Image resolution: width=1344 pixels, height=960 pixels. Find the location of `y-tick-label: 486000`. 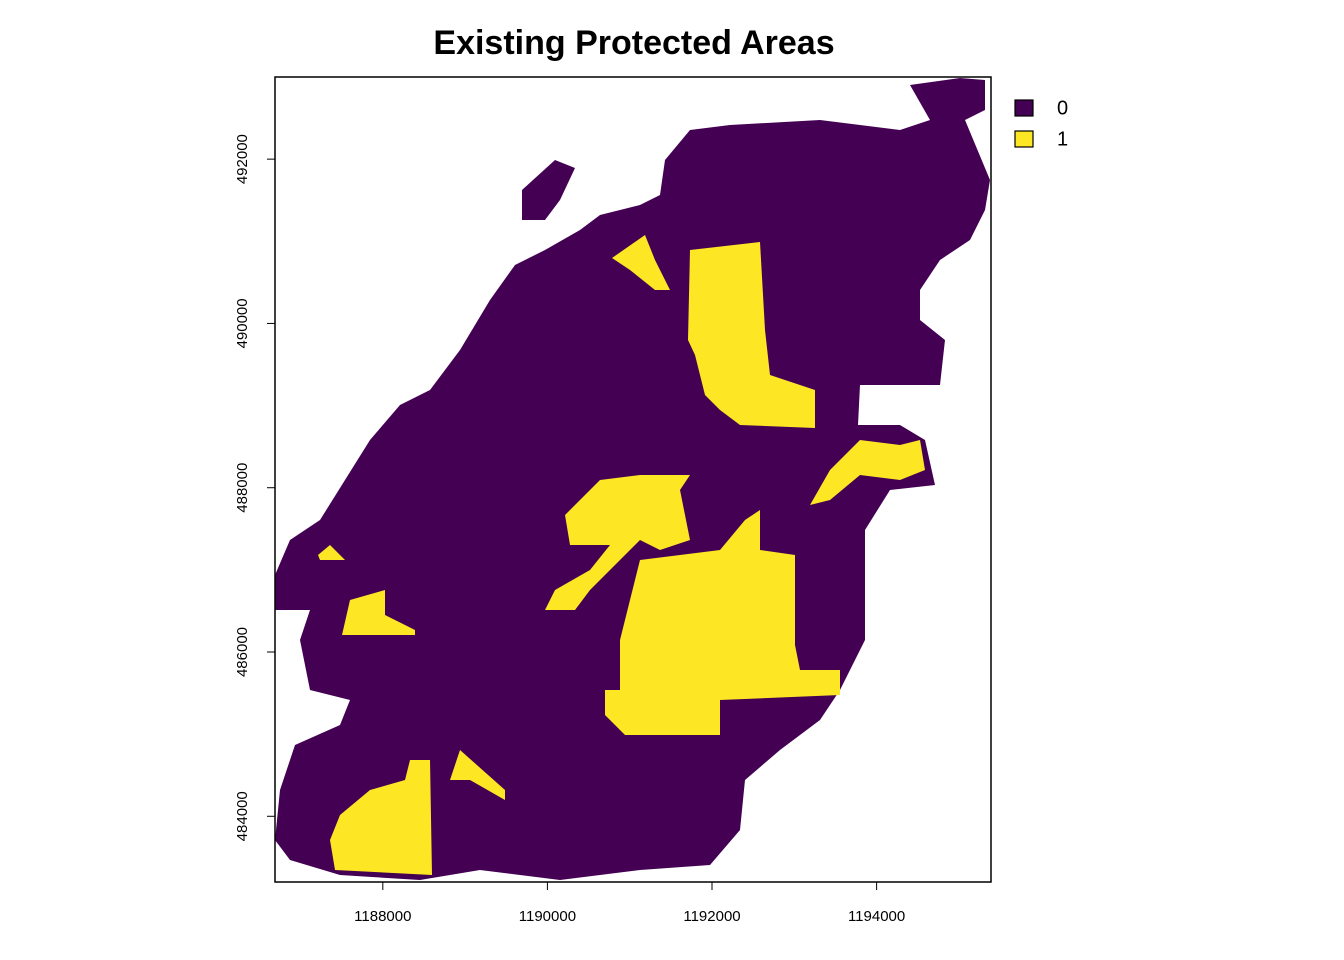

y-tick-label: 486000 is located at coordinates (242, 652).